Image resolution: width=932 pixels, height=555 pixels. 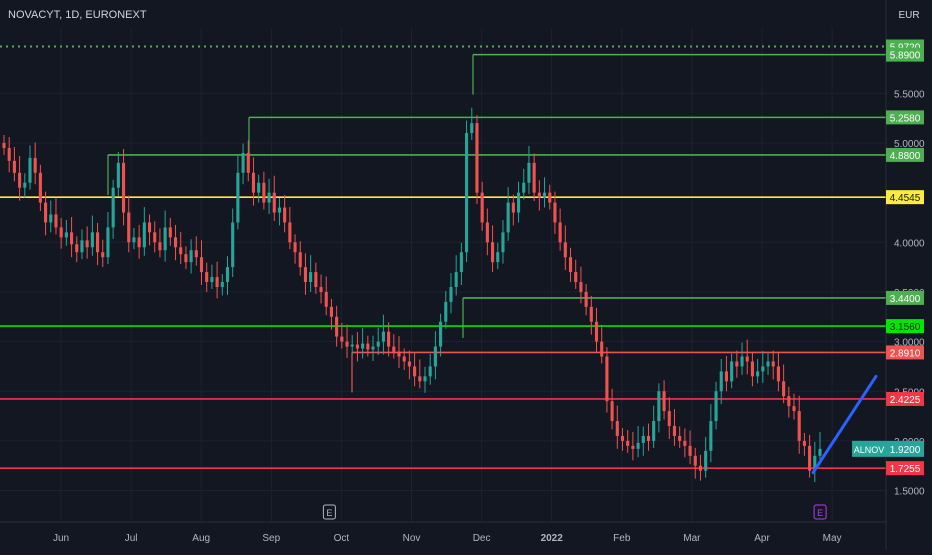 What do you see at coordinates (271, 538) in the screenshot?
I see `time-tick-label: Sep` at bounding box center [271, 538].